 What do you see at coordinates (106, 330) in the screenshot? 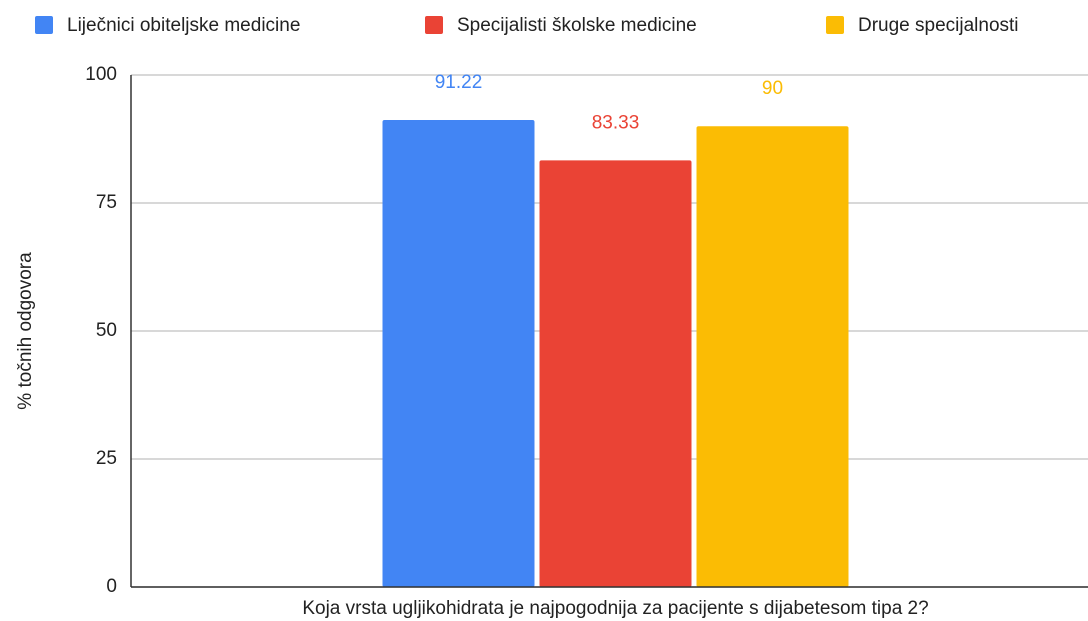
I see `y-tick-label: 50` at bounding box center [106, 330].